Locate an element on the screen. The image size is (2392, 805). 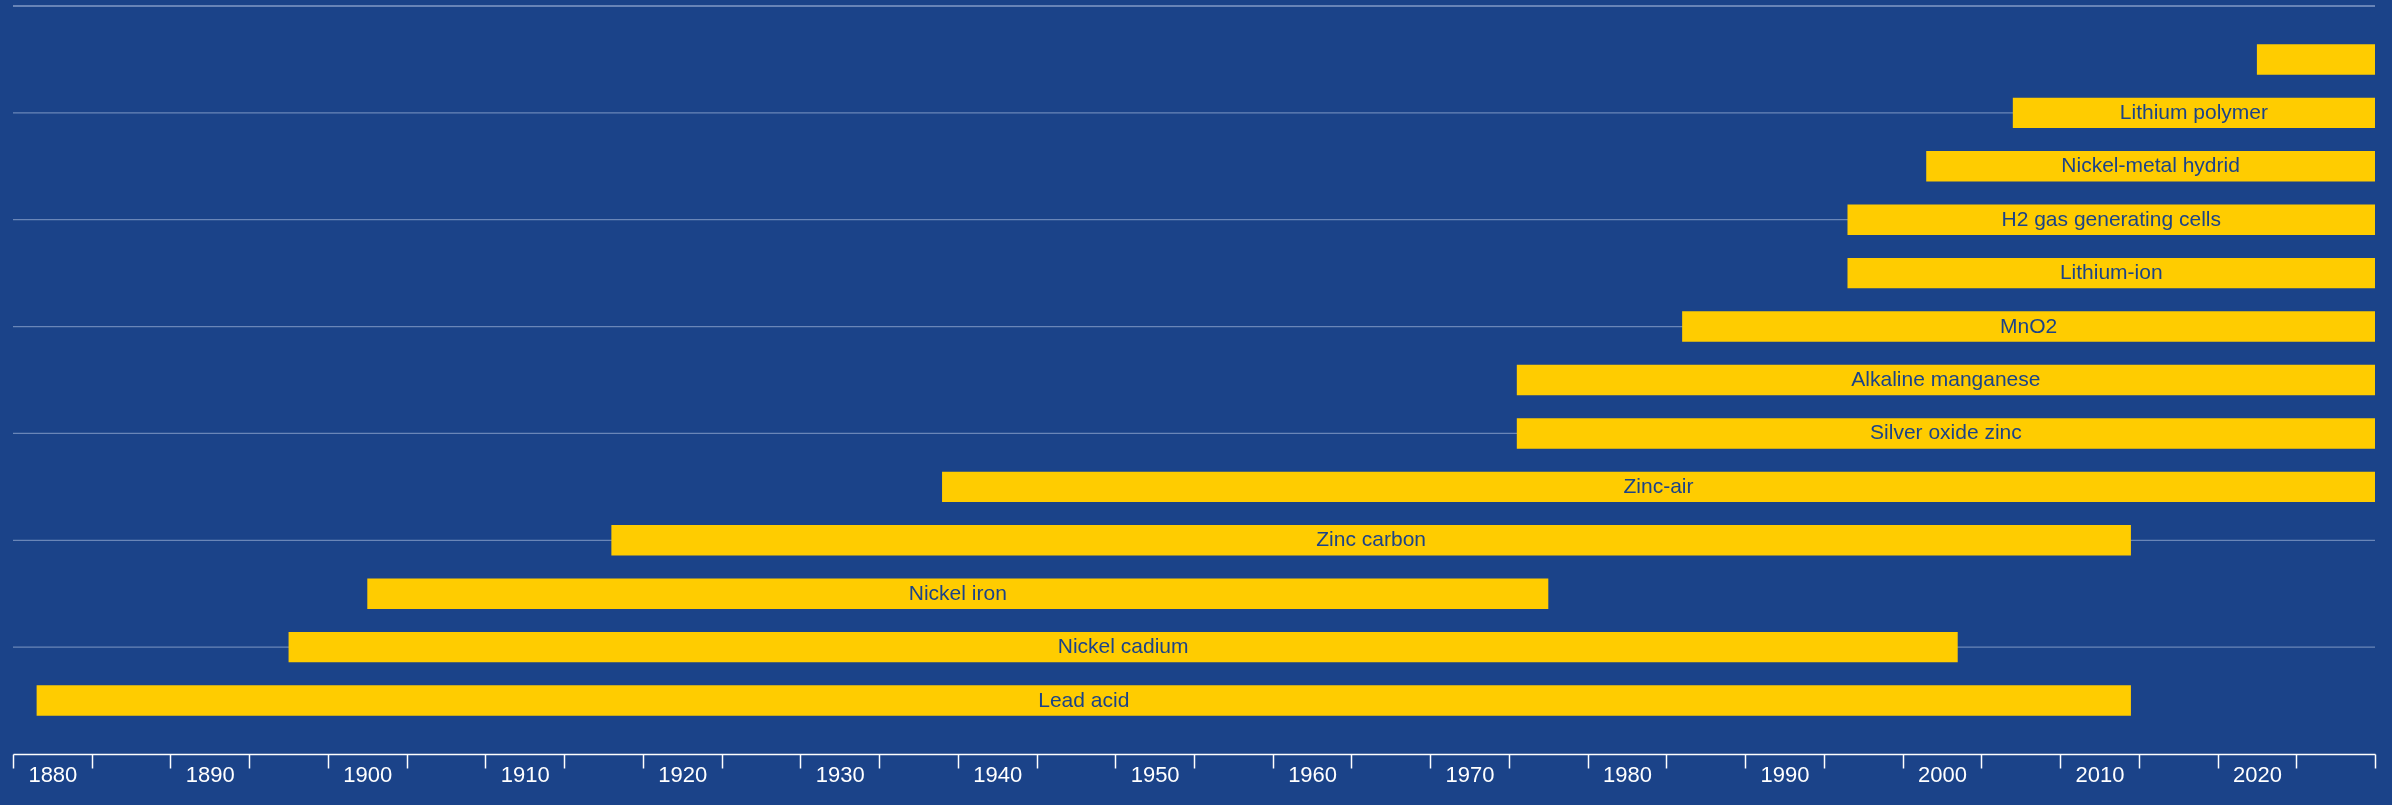
x-tick-label: 1940 is located at coordinates (998, 774).